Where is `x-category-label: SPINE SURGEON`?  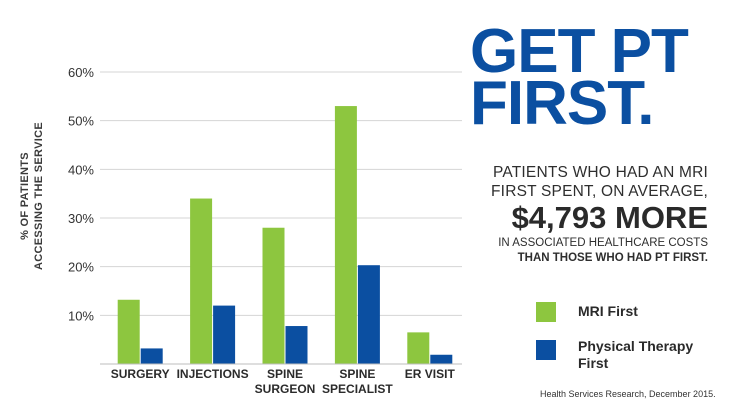 x-category-label: SPINE SURGEON is located at coordinates (285, 381).